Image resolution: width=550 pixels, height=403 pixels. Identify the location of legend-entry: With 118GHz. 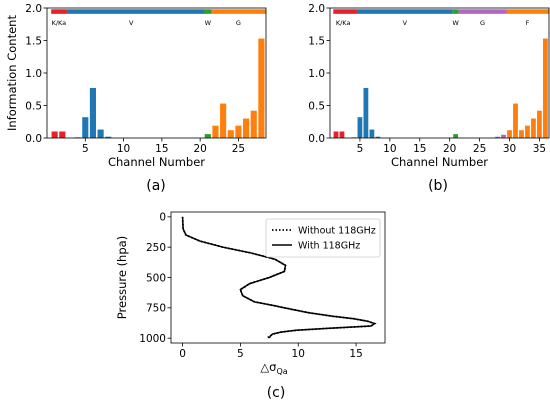
(329, 246).